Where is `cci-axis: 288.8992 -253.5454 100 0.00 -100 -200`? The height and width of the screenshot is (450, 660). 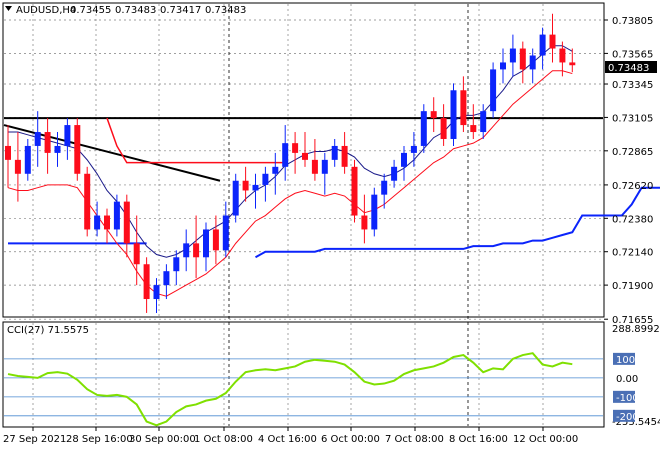 cci-axis: 288.8992 -253.5454 100 0.00 -100 -200 is located at coordinates (636, 376).